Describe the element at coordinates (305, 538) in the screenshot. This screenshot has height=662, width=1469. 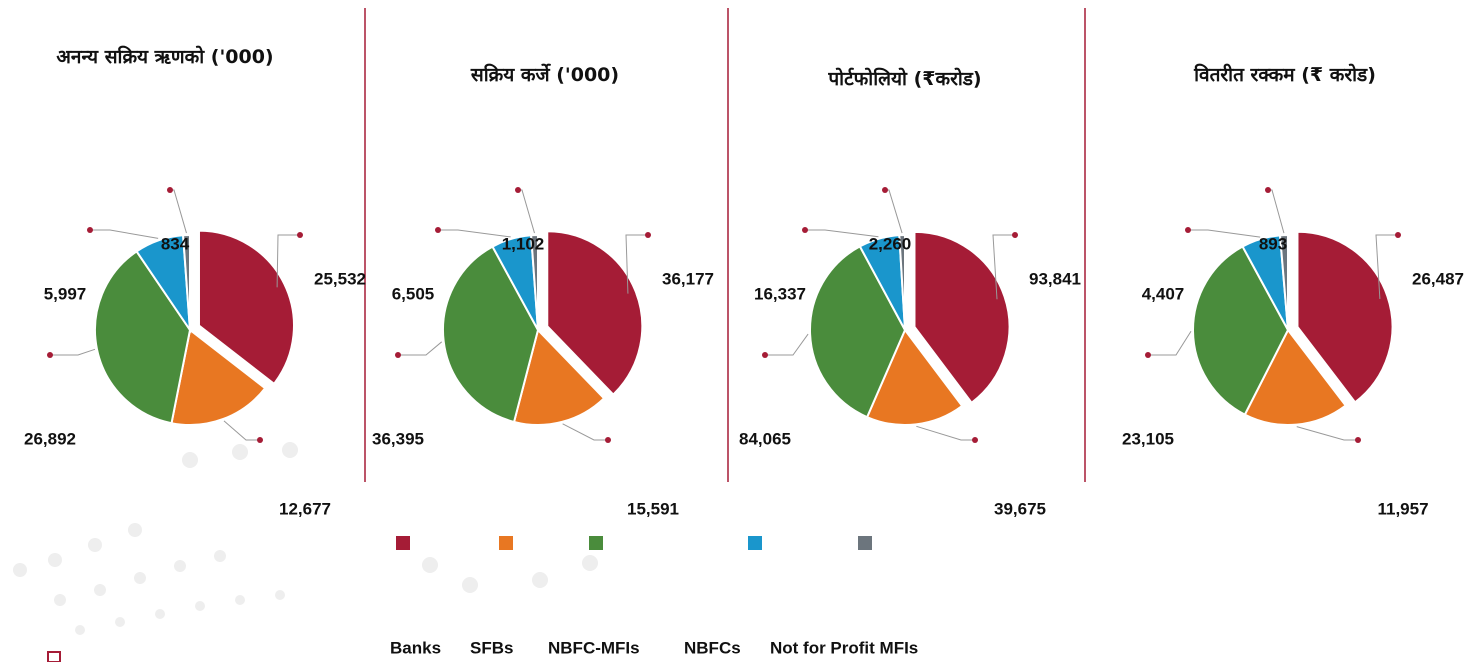
I see `decor-dots` at that location.